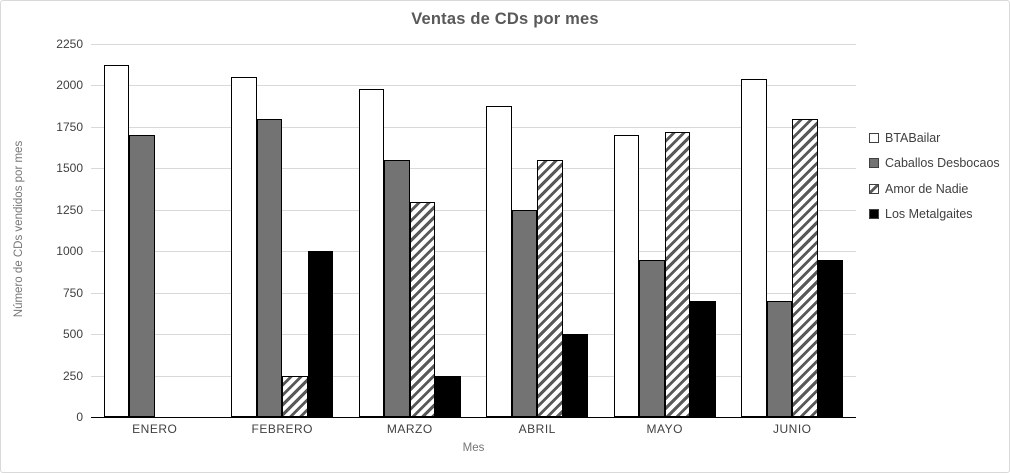 Image resolution: width=1010 pixels, height=473 pixels. What do you see at coordinates (155, 429) in the screenshot?
I see `x-category-label: ENERO` at bounding box center [155, 429].